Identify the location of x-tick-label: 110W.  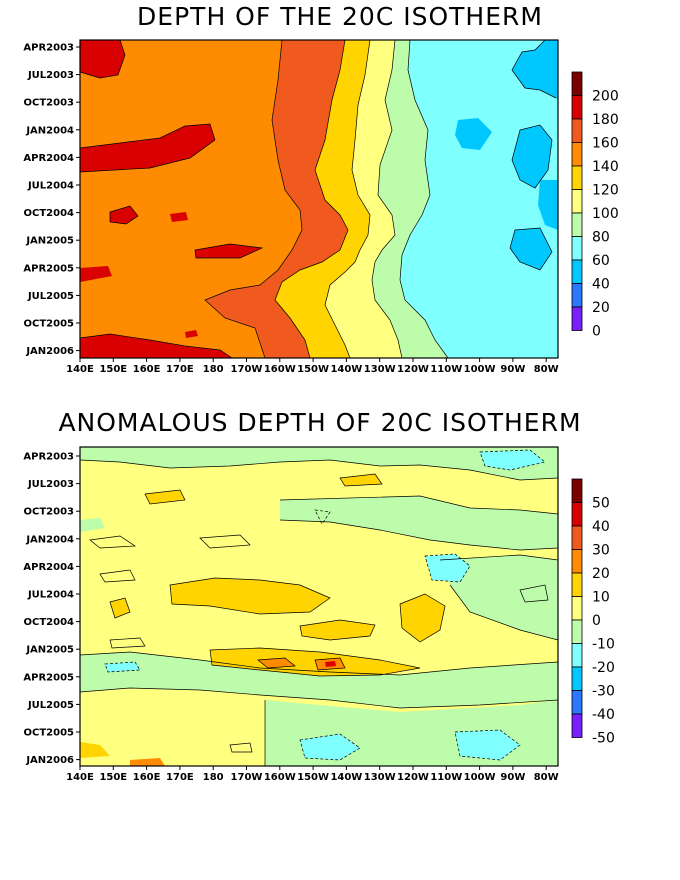
(446, 369).